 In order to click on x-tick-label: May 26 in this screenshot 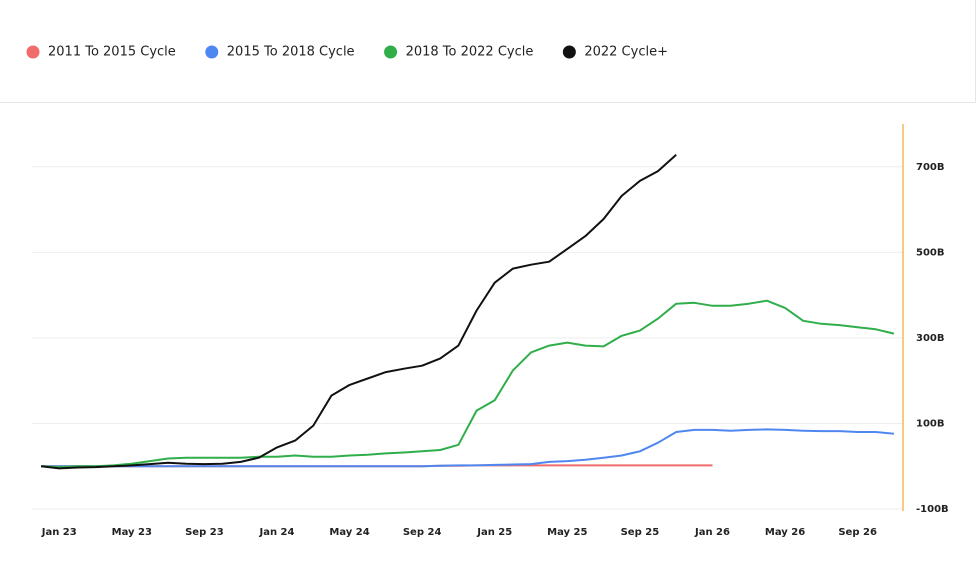, I will do `click(785, 532)`.